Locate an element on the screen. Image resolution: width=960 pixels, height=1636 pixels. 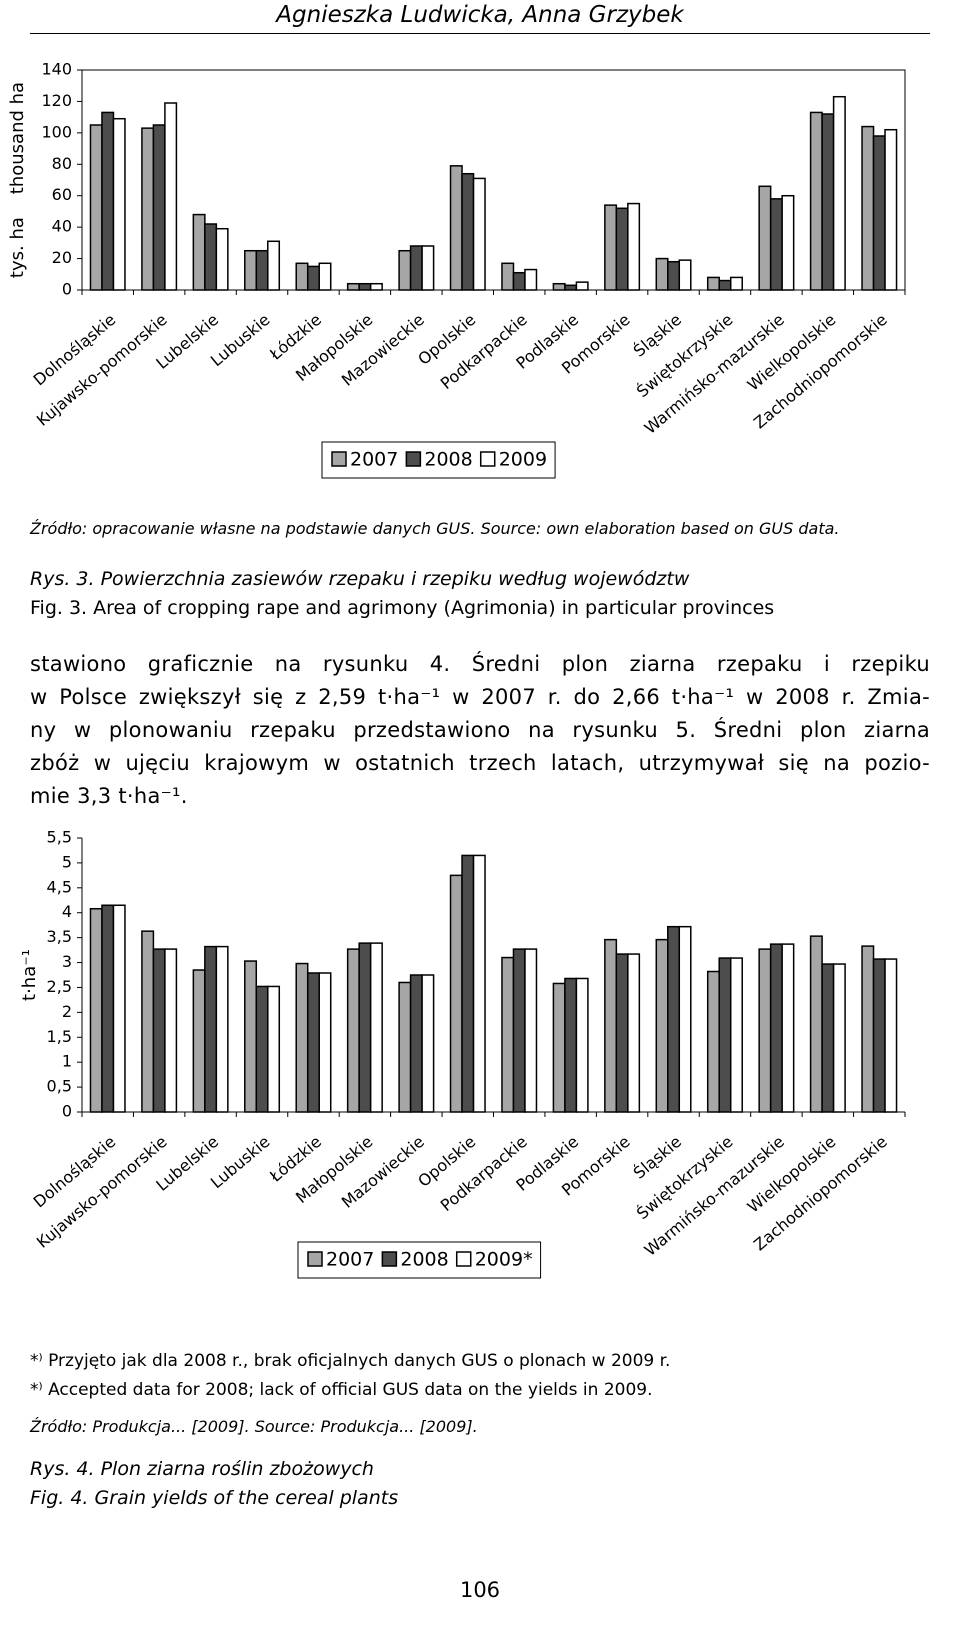
y-tick-label: 100 is located at coordinates (56, 131).